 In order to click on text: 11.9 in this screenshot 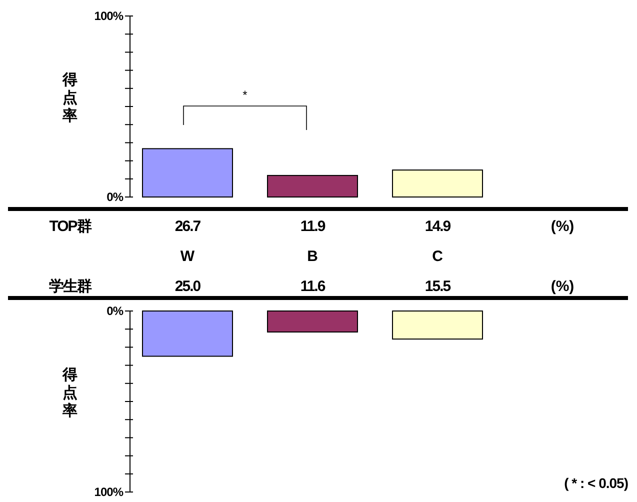, I will do `click(312, 226)`.